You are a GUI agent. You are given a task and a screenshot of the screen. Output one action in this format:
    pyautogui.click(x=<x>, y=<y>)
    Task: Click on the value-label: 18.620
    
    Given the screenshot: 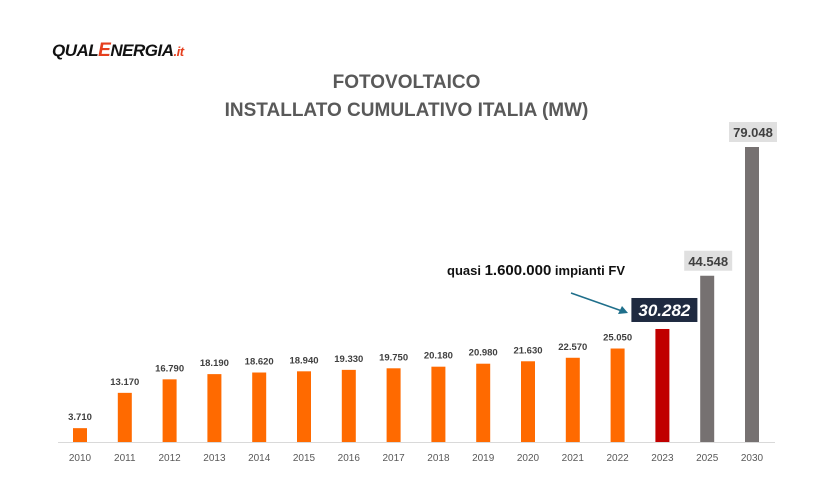 What is the action you would take?
    pyautogui.click(x=259, y=362)
    